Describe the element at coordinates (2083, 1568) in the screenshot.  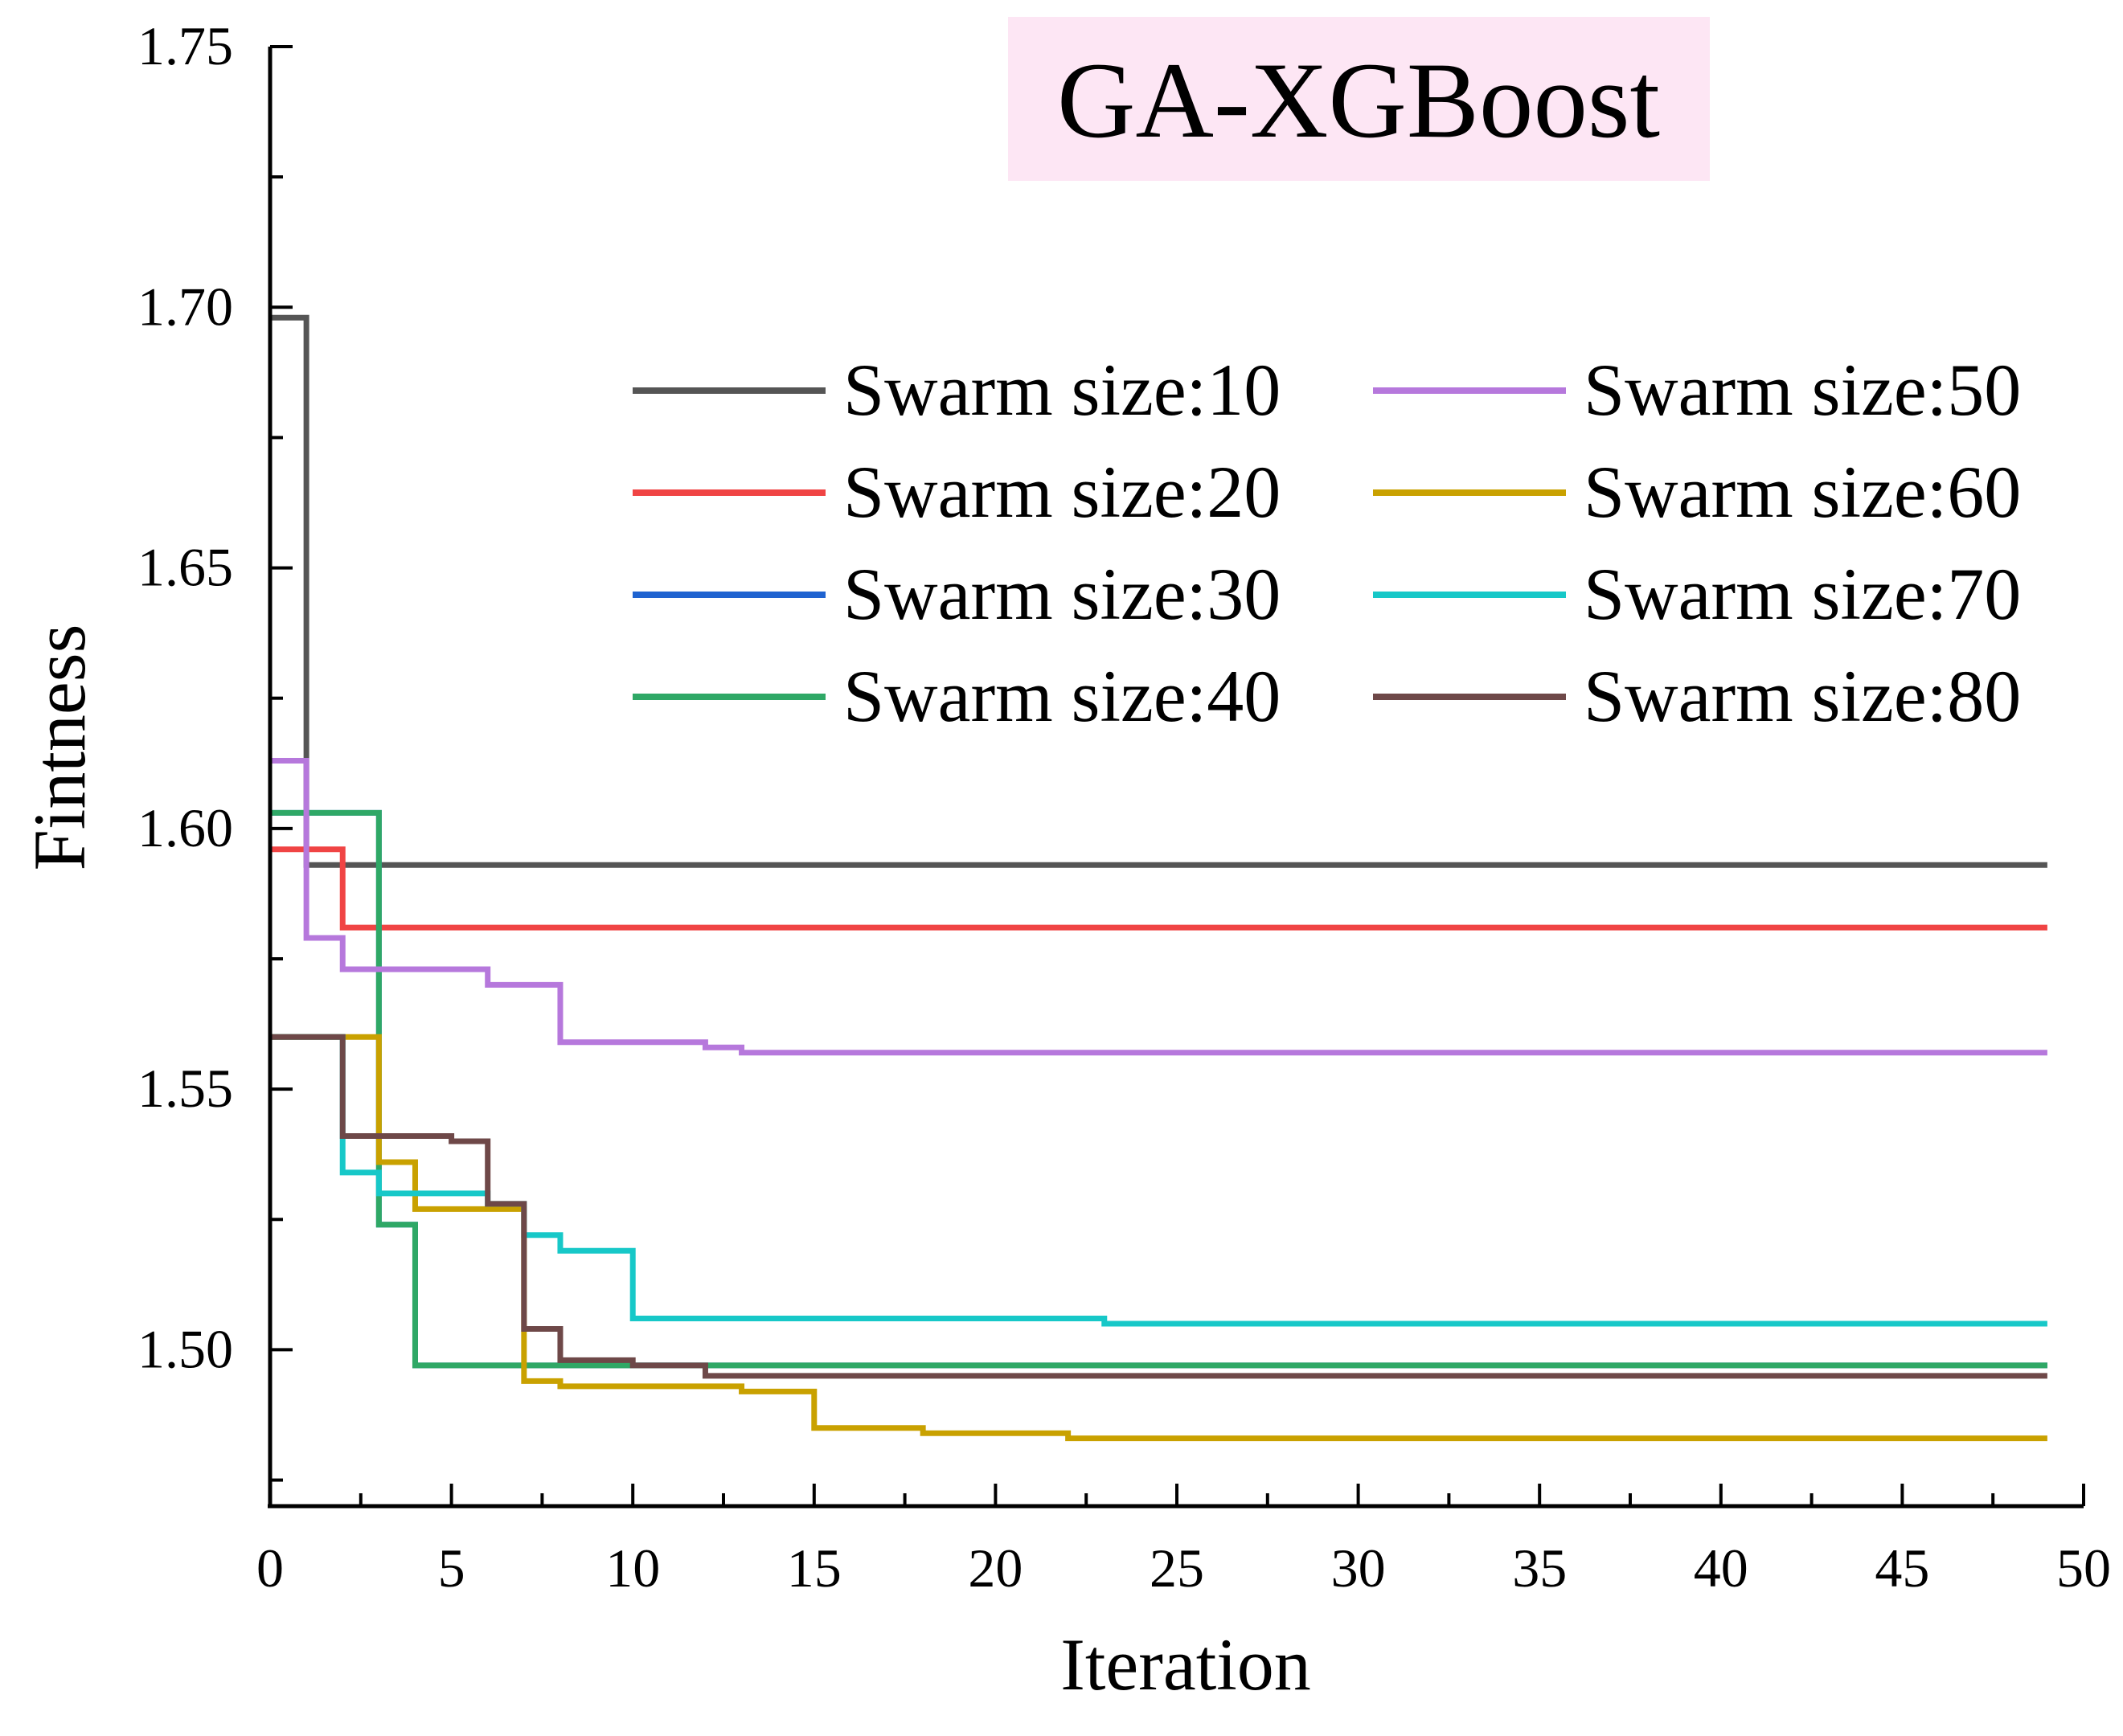
I see `x-tick-label: 50` at that location.